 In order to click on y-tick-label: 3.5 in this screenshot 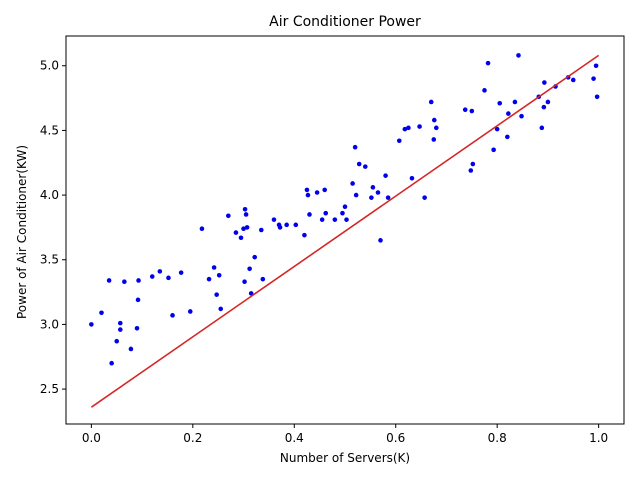, I will do `click(49, 260)`.